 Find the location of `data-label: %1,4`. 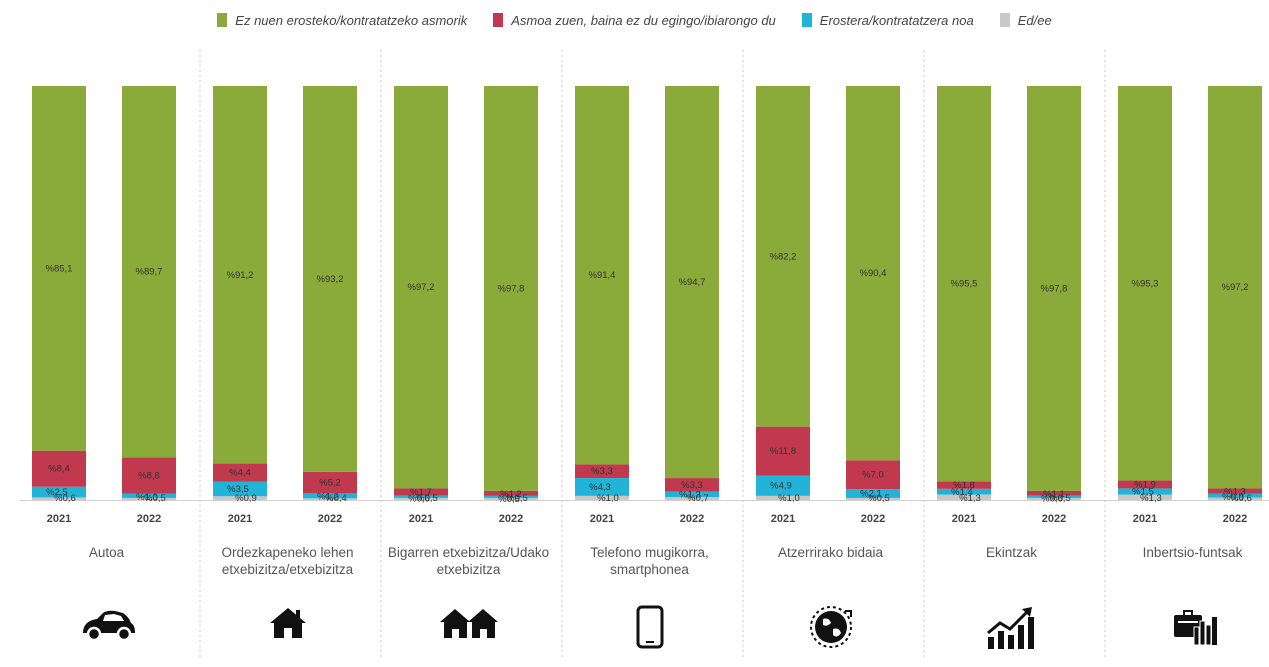

data-label: %1,4 is located at coordinates (962, 492).